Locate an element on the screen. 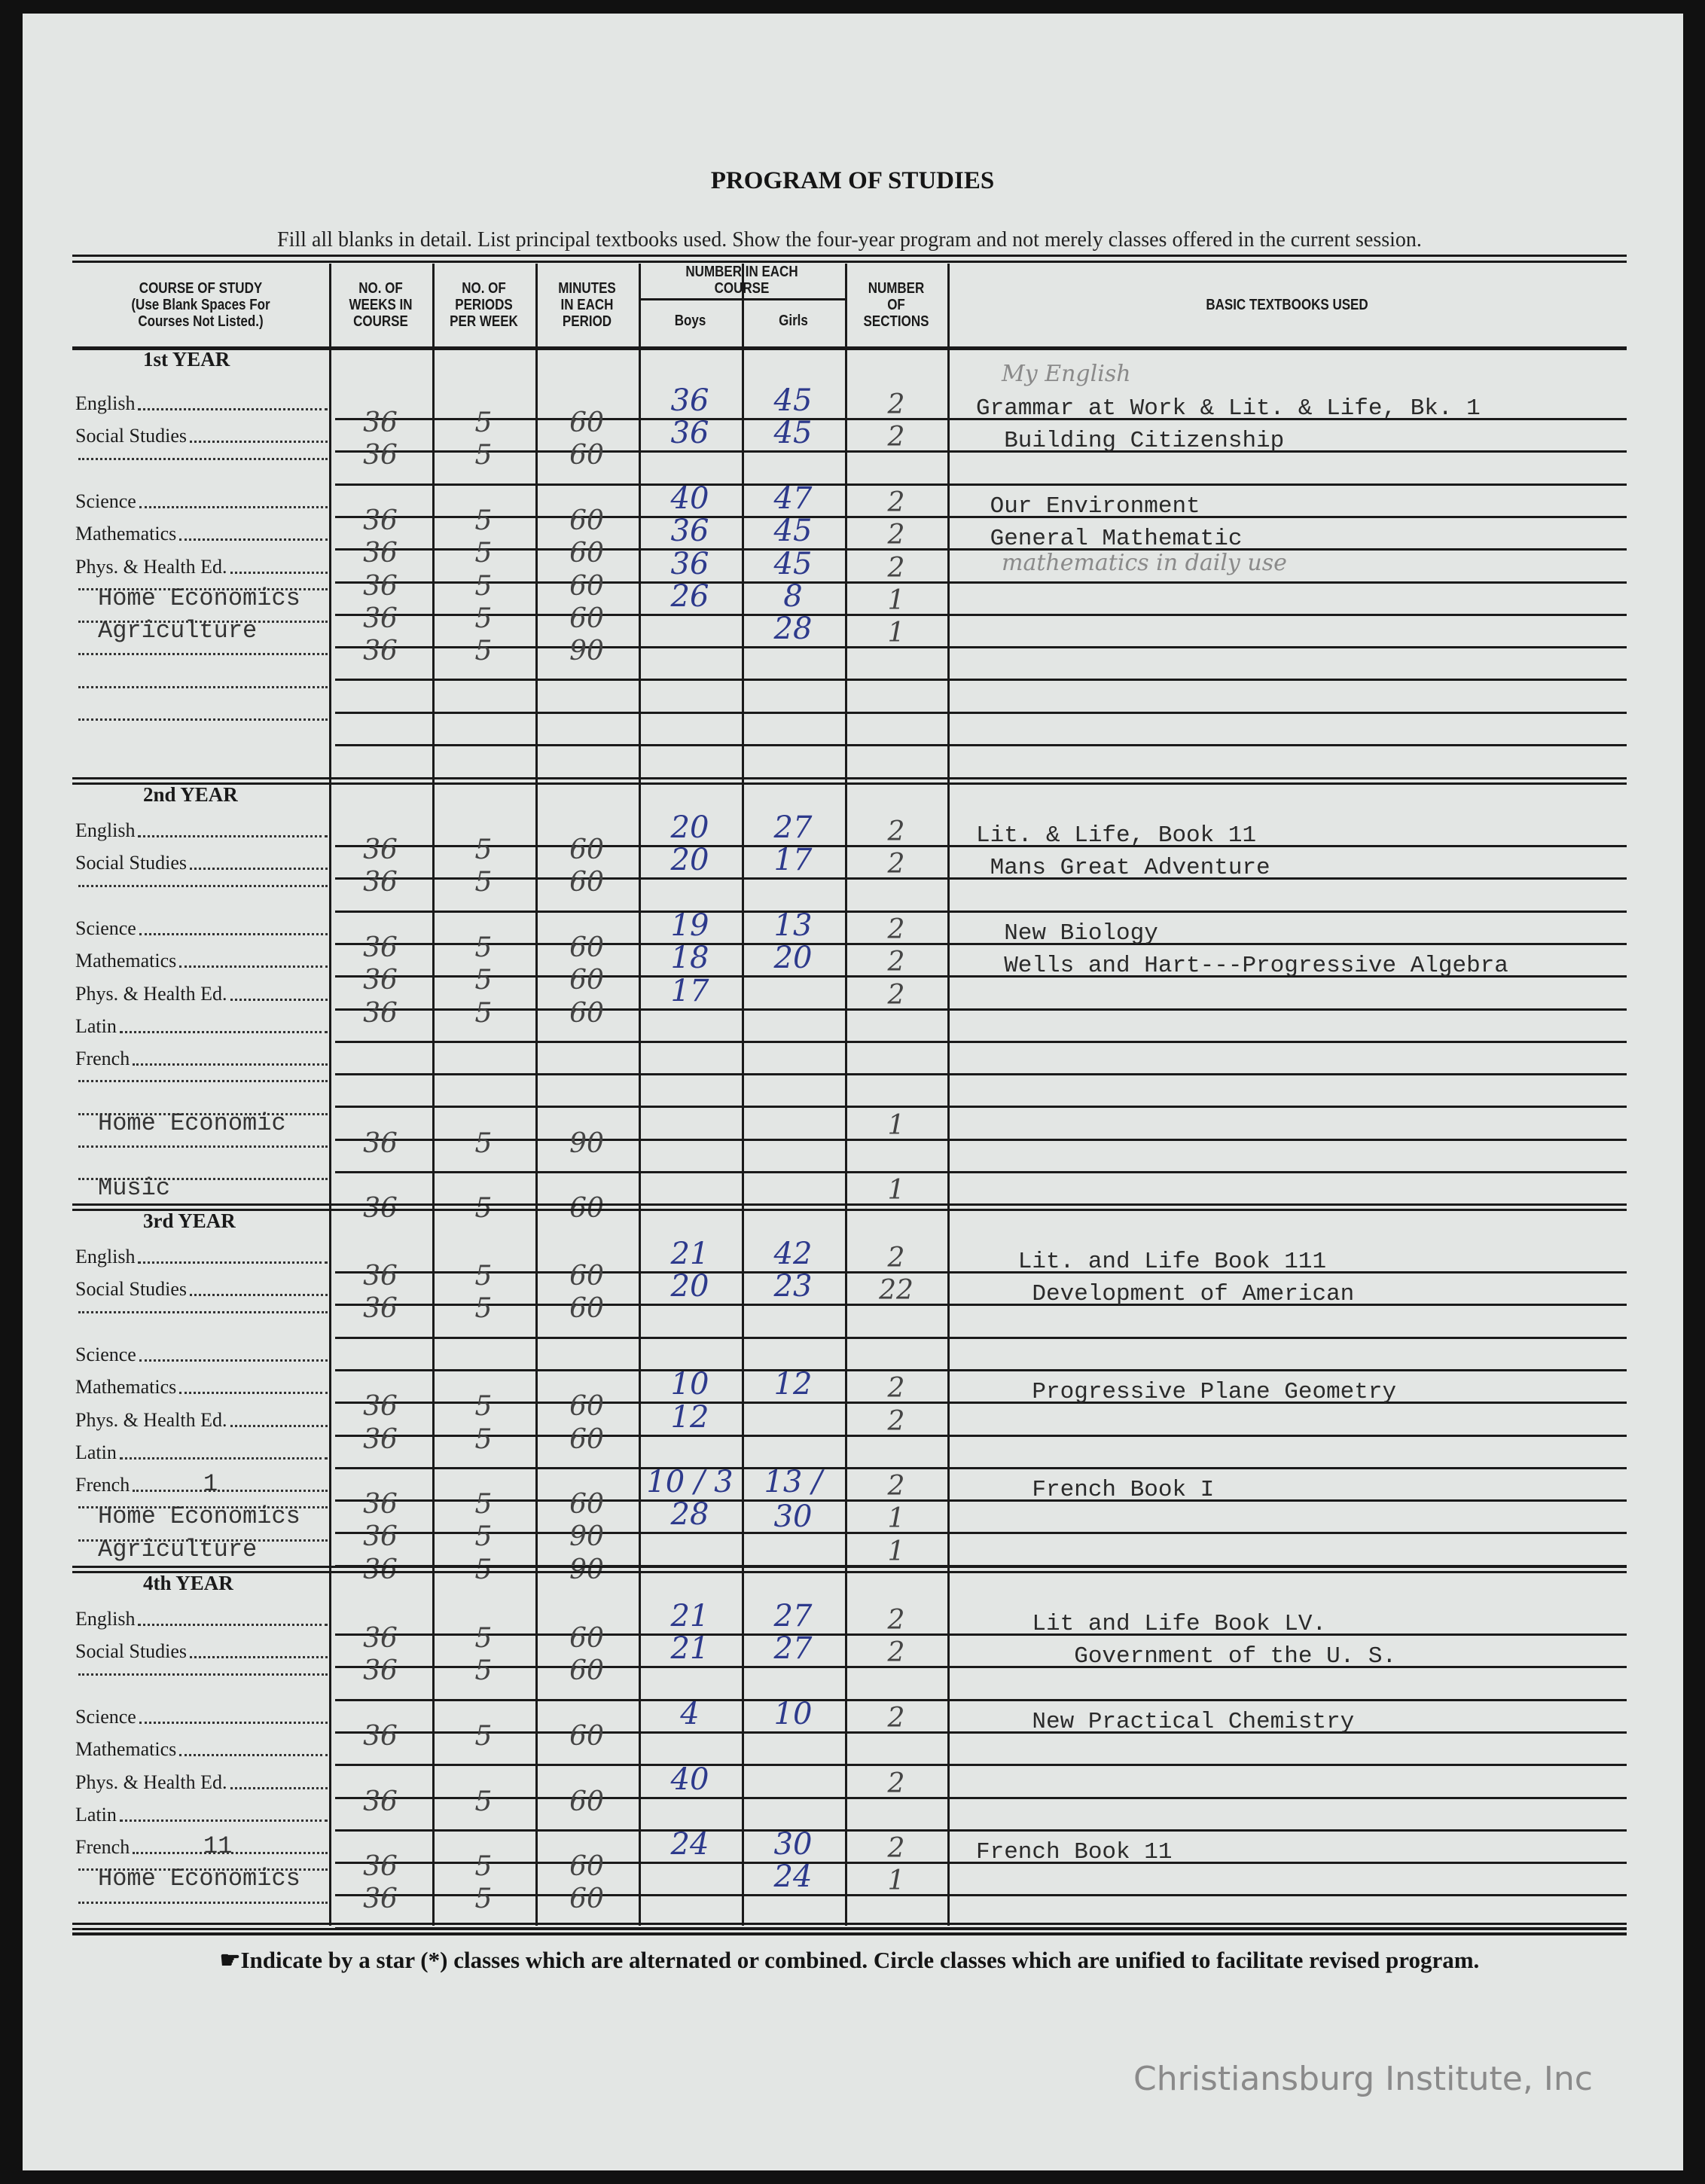 This screenshot has width=1705, height=2184. year-heading: 3rd YEAR is located at coordinates (189, 1220).